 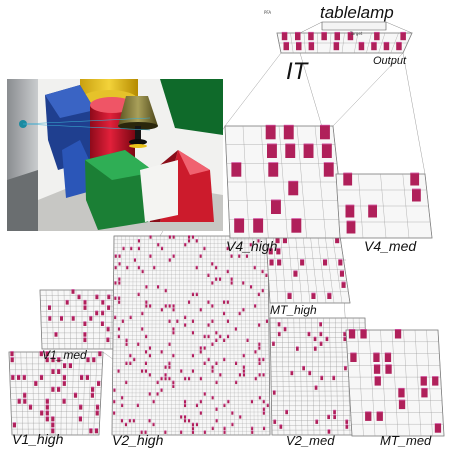 What do you see at coordinates (138, 111) in the screenshot?
I see `lamp` at bounding box center [138, 111].